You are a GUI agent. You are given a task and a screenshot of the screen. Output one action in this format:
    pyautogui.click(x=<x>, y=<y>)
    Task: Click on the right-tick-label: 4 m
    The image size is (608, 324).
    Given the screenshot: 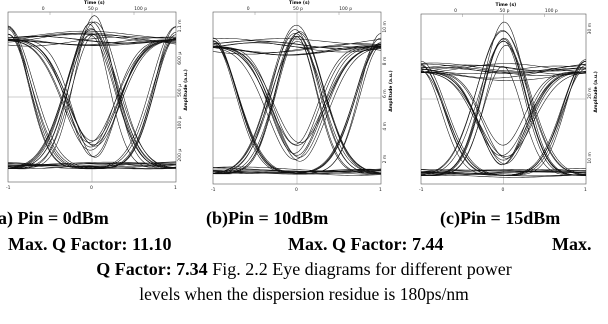 What is the action you would take?
    pyautogui.click(x=385, y=126)
    